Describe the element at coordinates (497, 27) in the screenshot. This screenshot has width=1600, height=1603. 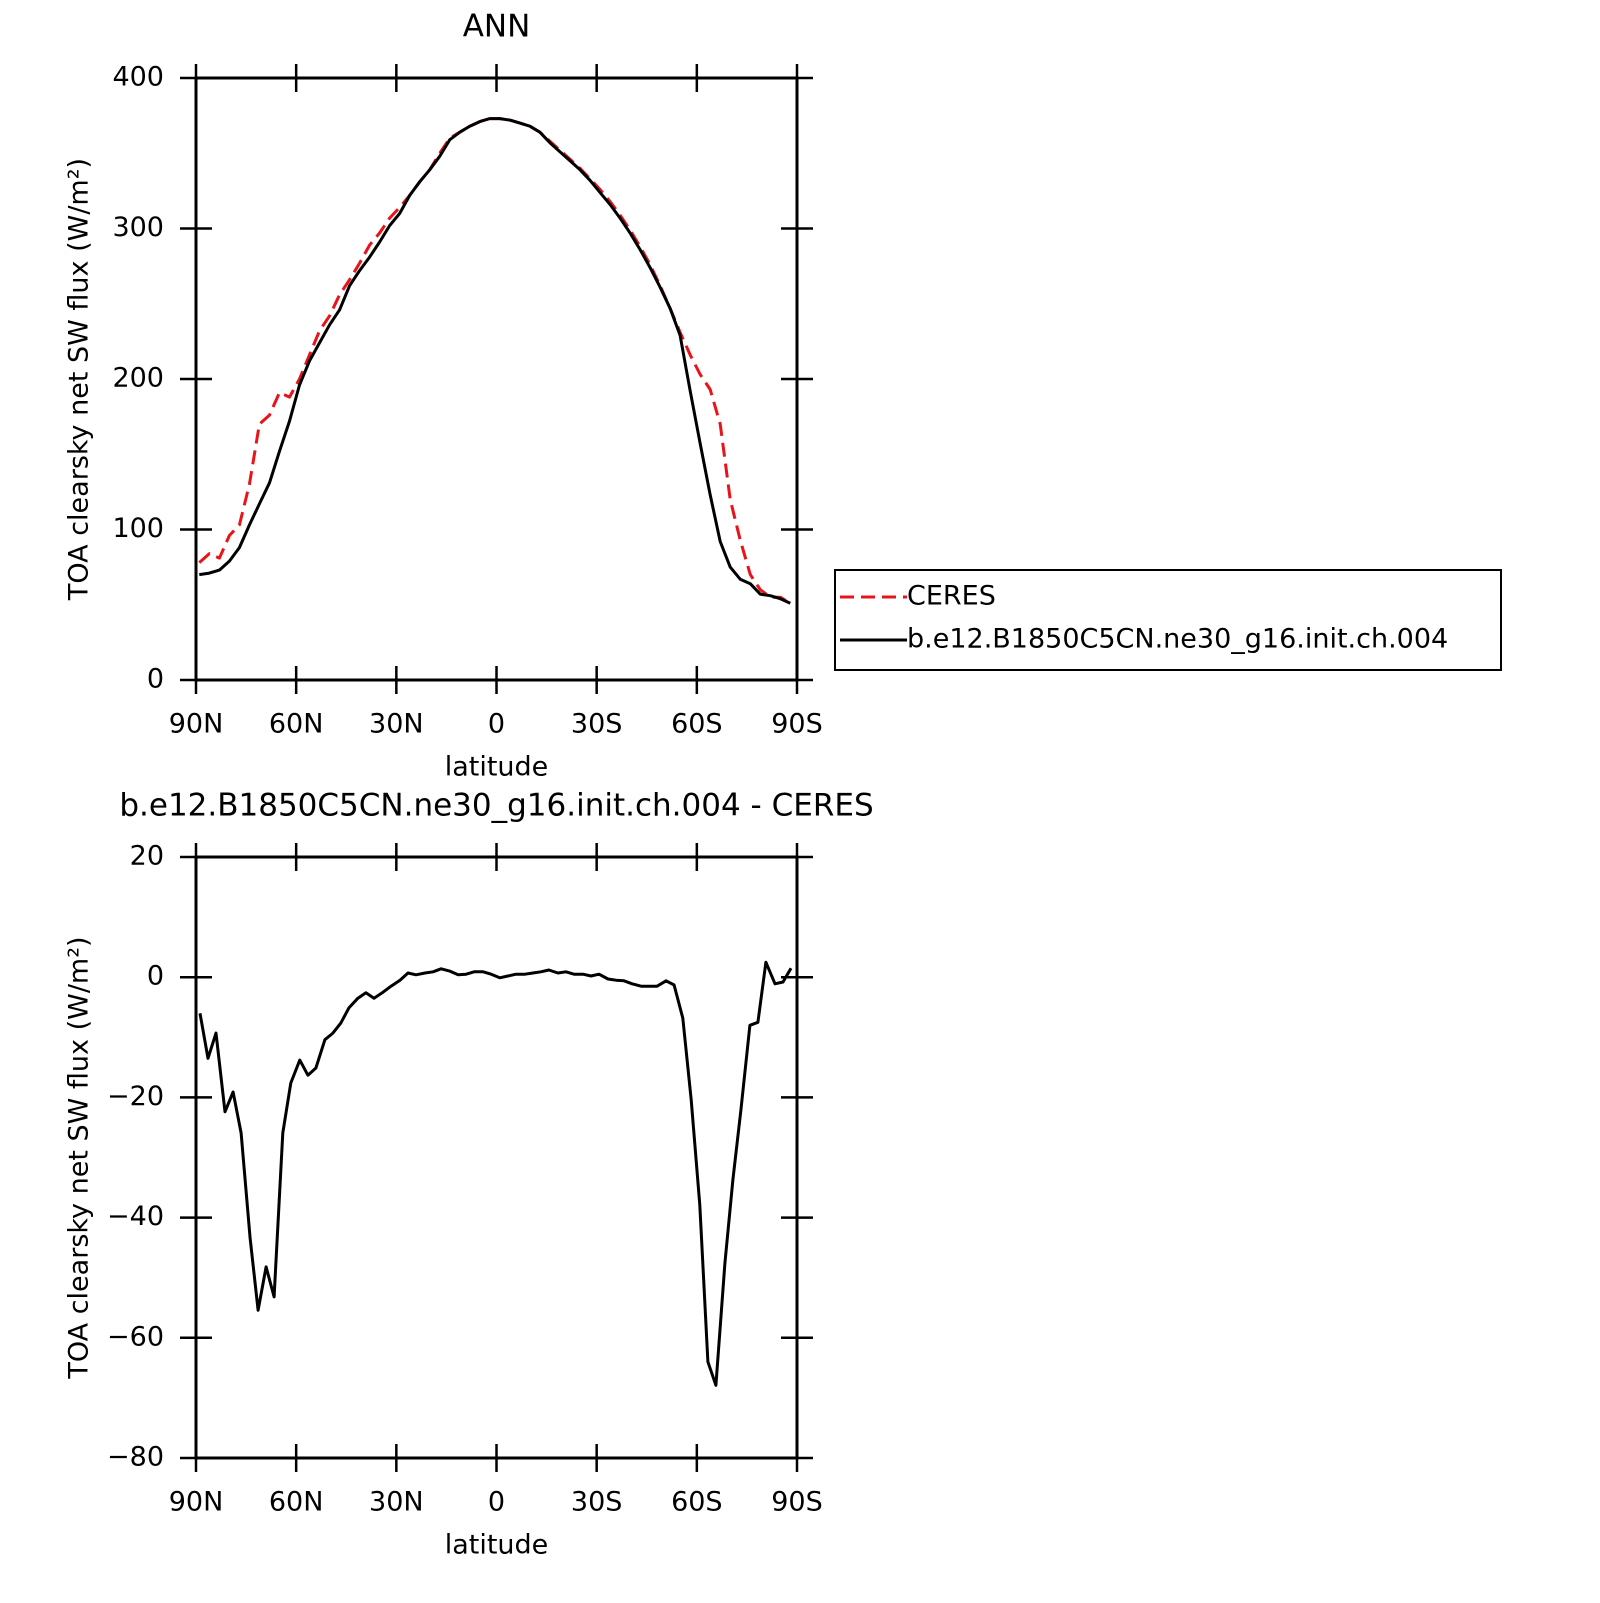
I see `chart-title: ANN` at that location.